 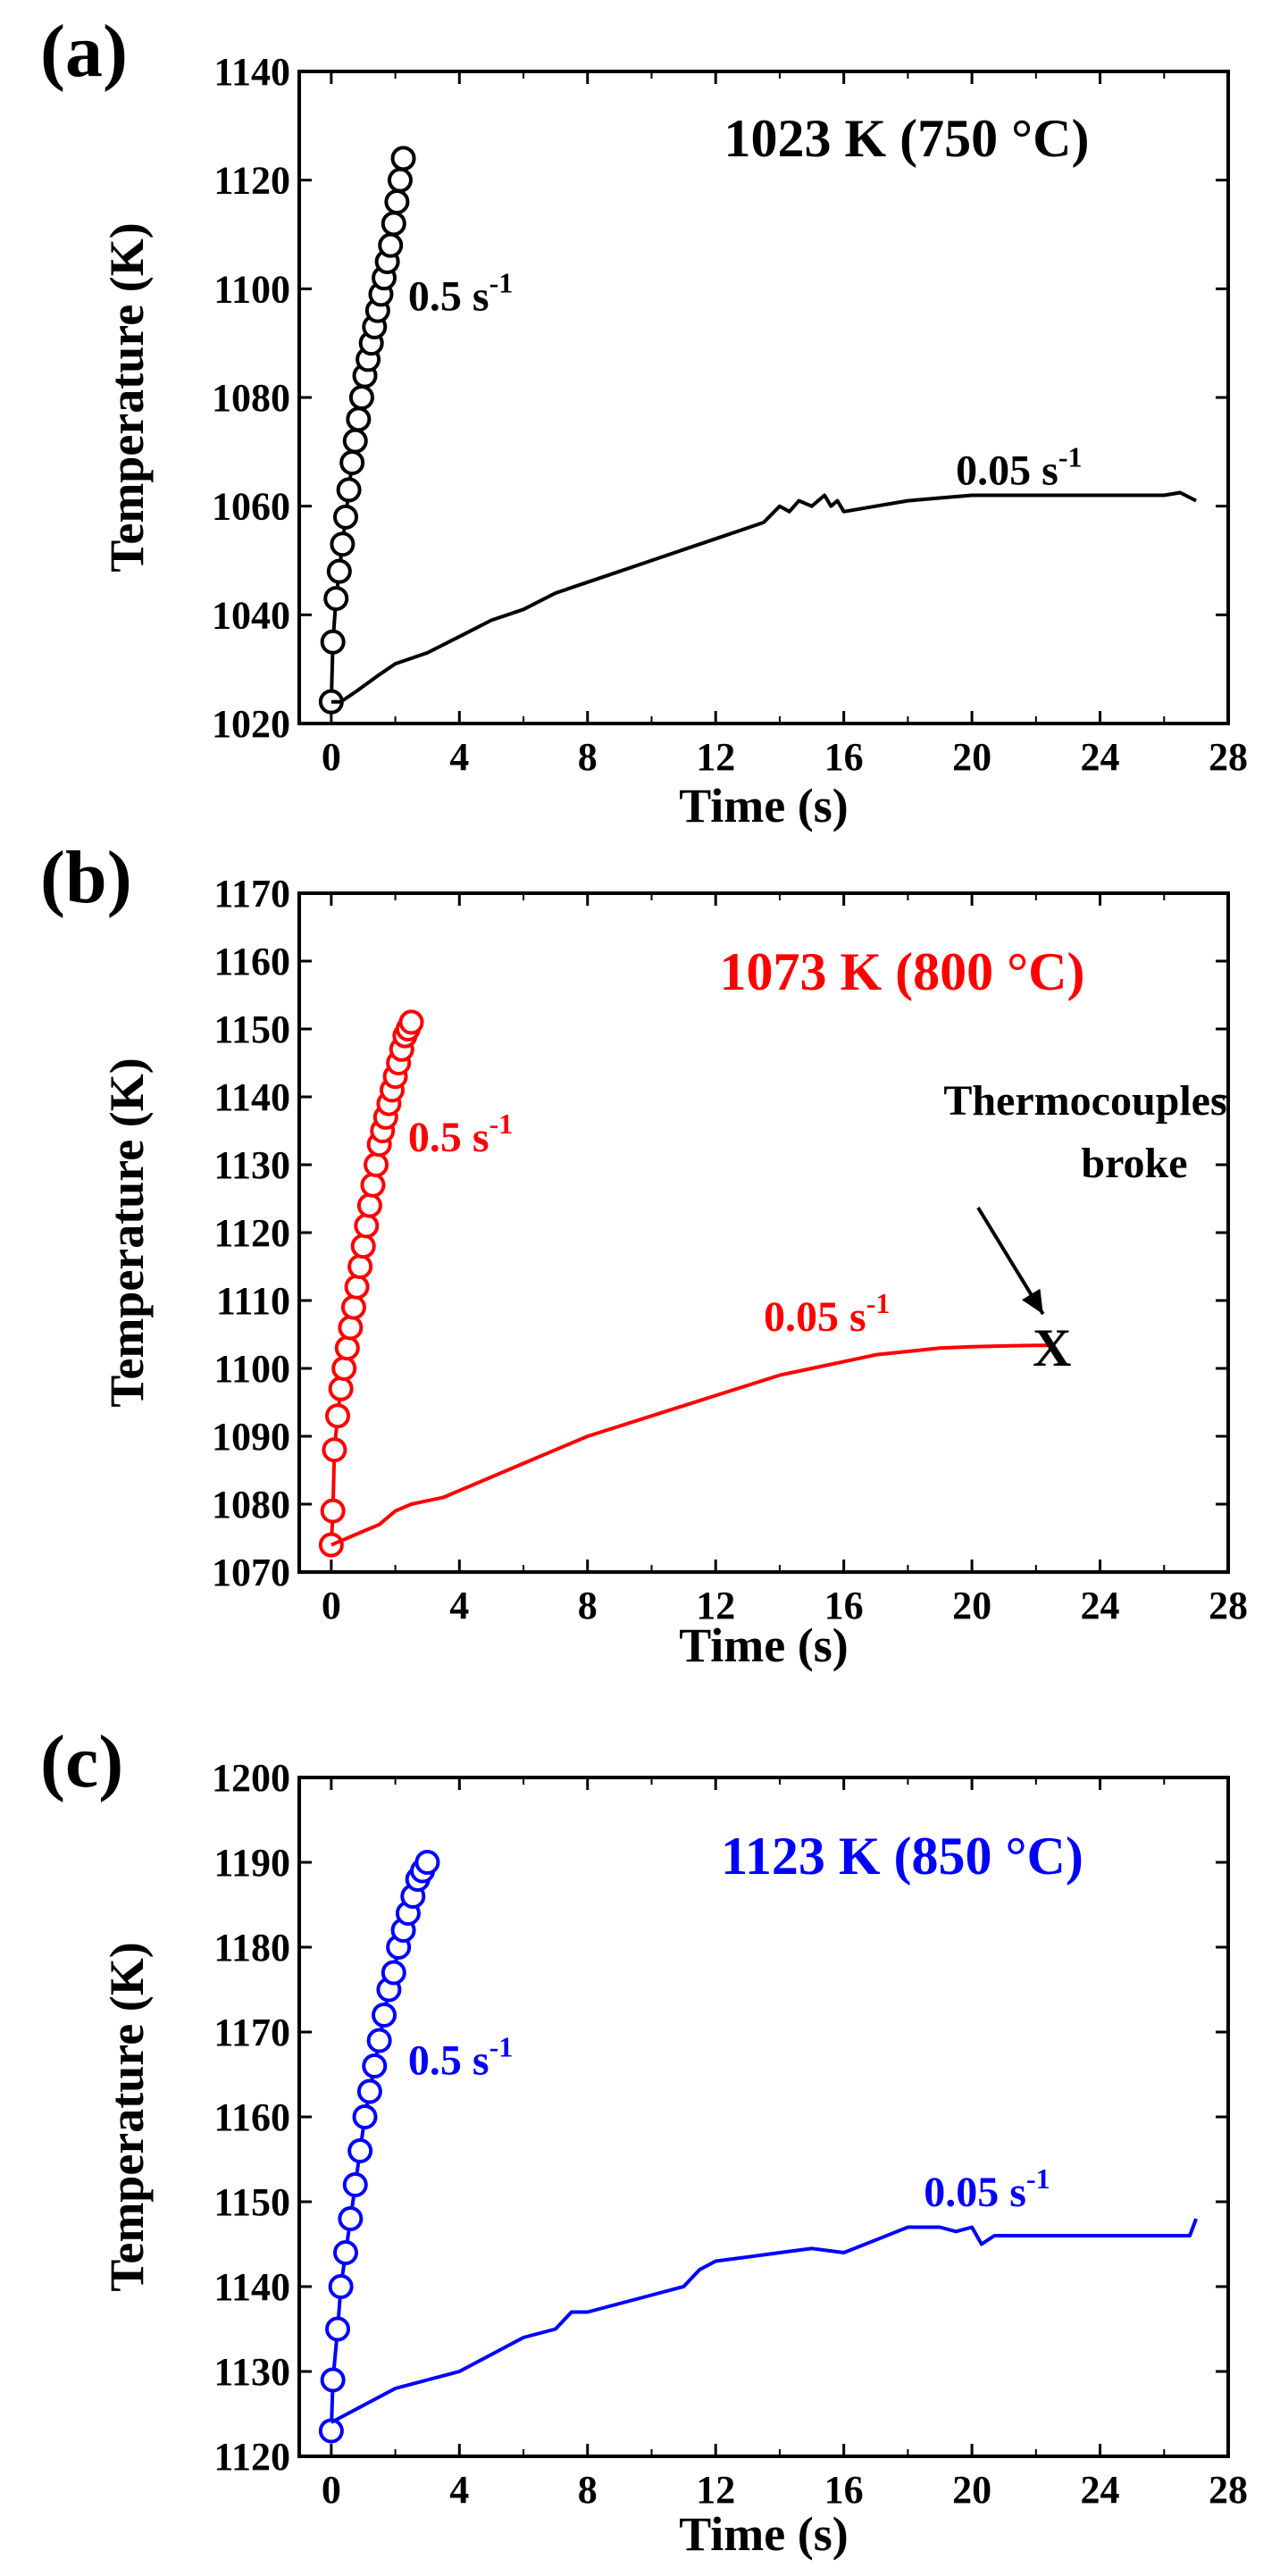 I want to click on condition-annotation: 1023 K (750 °C), so click(x=907, y=138).